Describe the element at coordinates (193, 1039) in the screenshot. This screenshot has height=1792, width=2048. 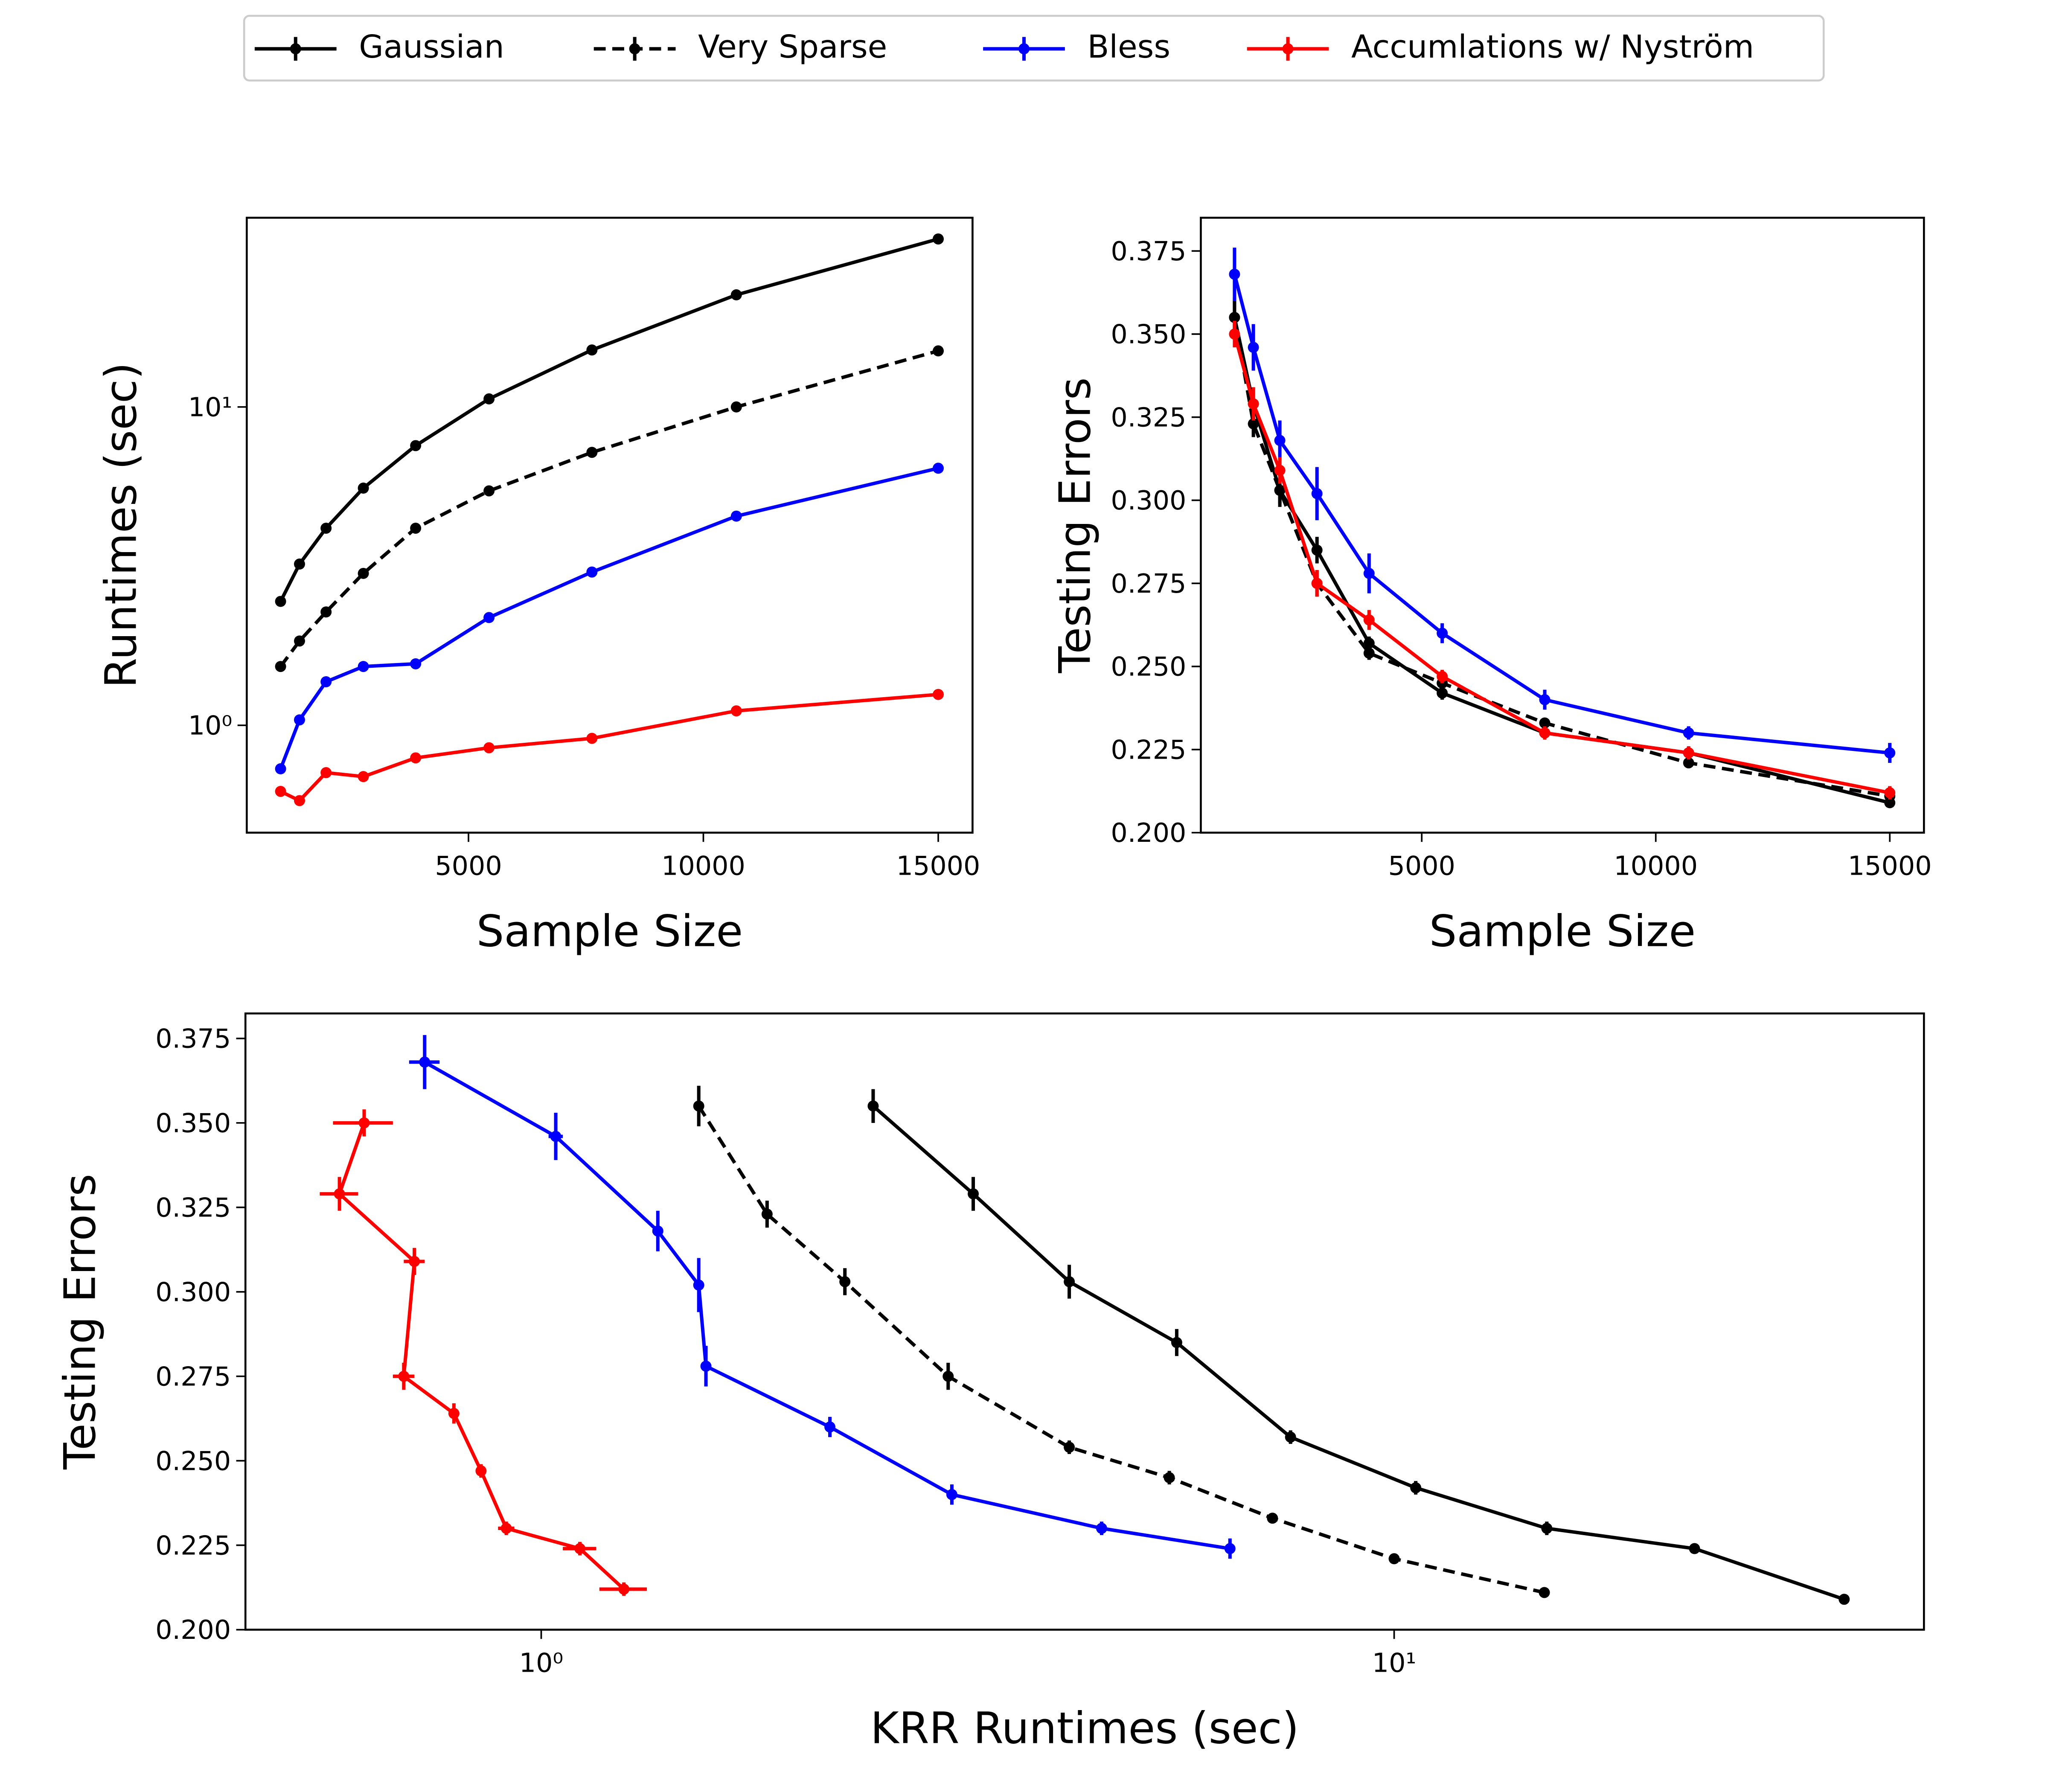
I see `y-tick-label: 0.375` at that location.